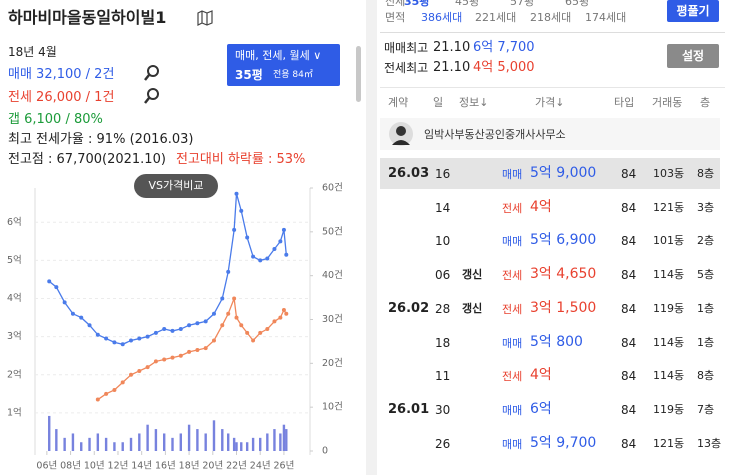  I want to click on floor: 3층, so click(706, 207).